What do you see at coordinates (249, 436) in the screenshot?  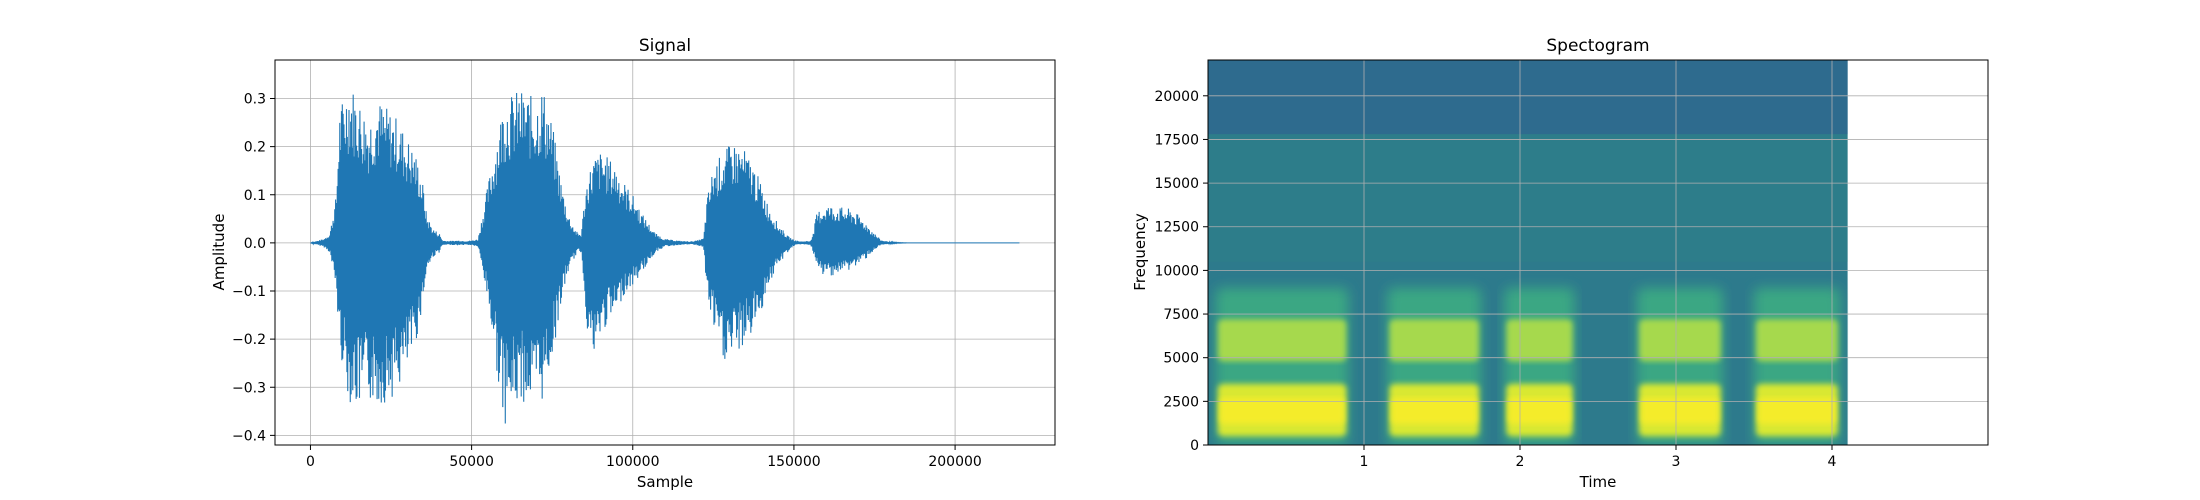 I see `signal-y-tick-label: −0.4` at bounding box center [249, 436].